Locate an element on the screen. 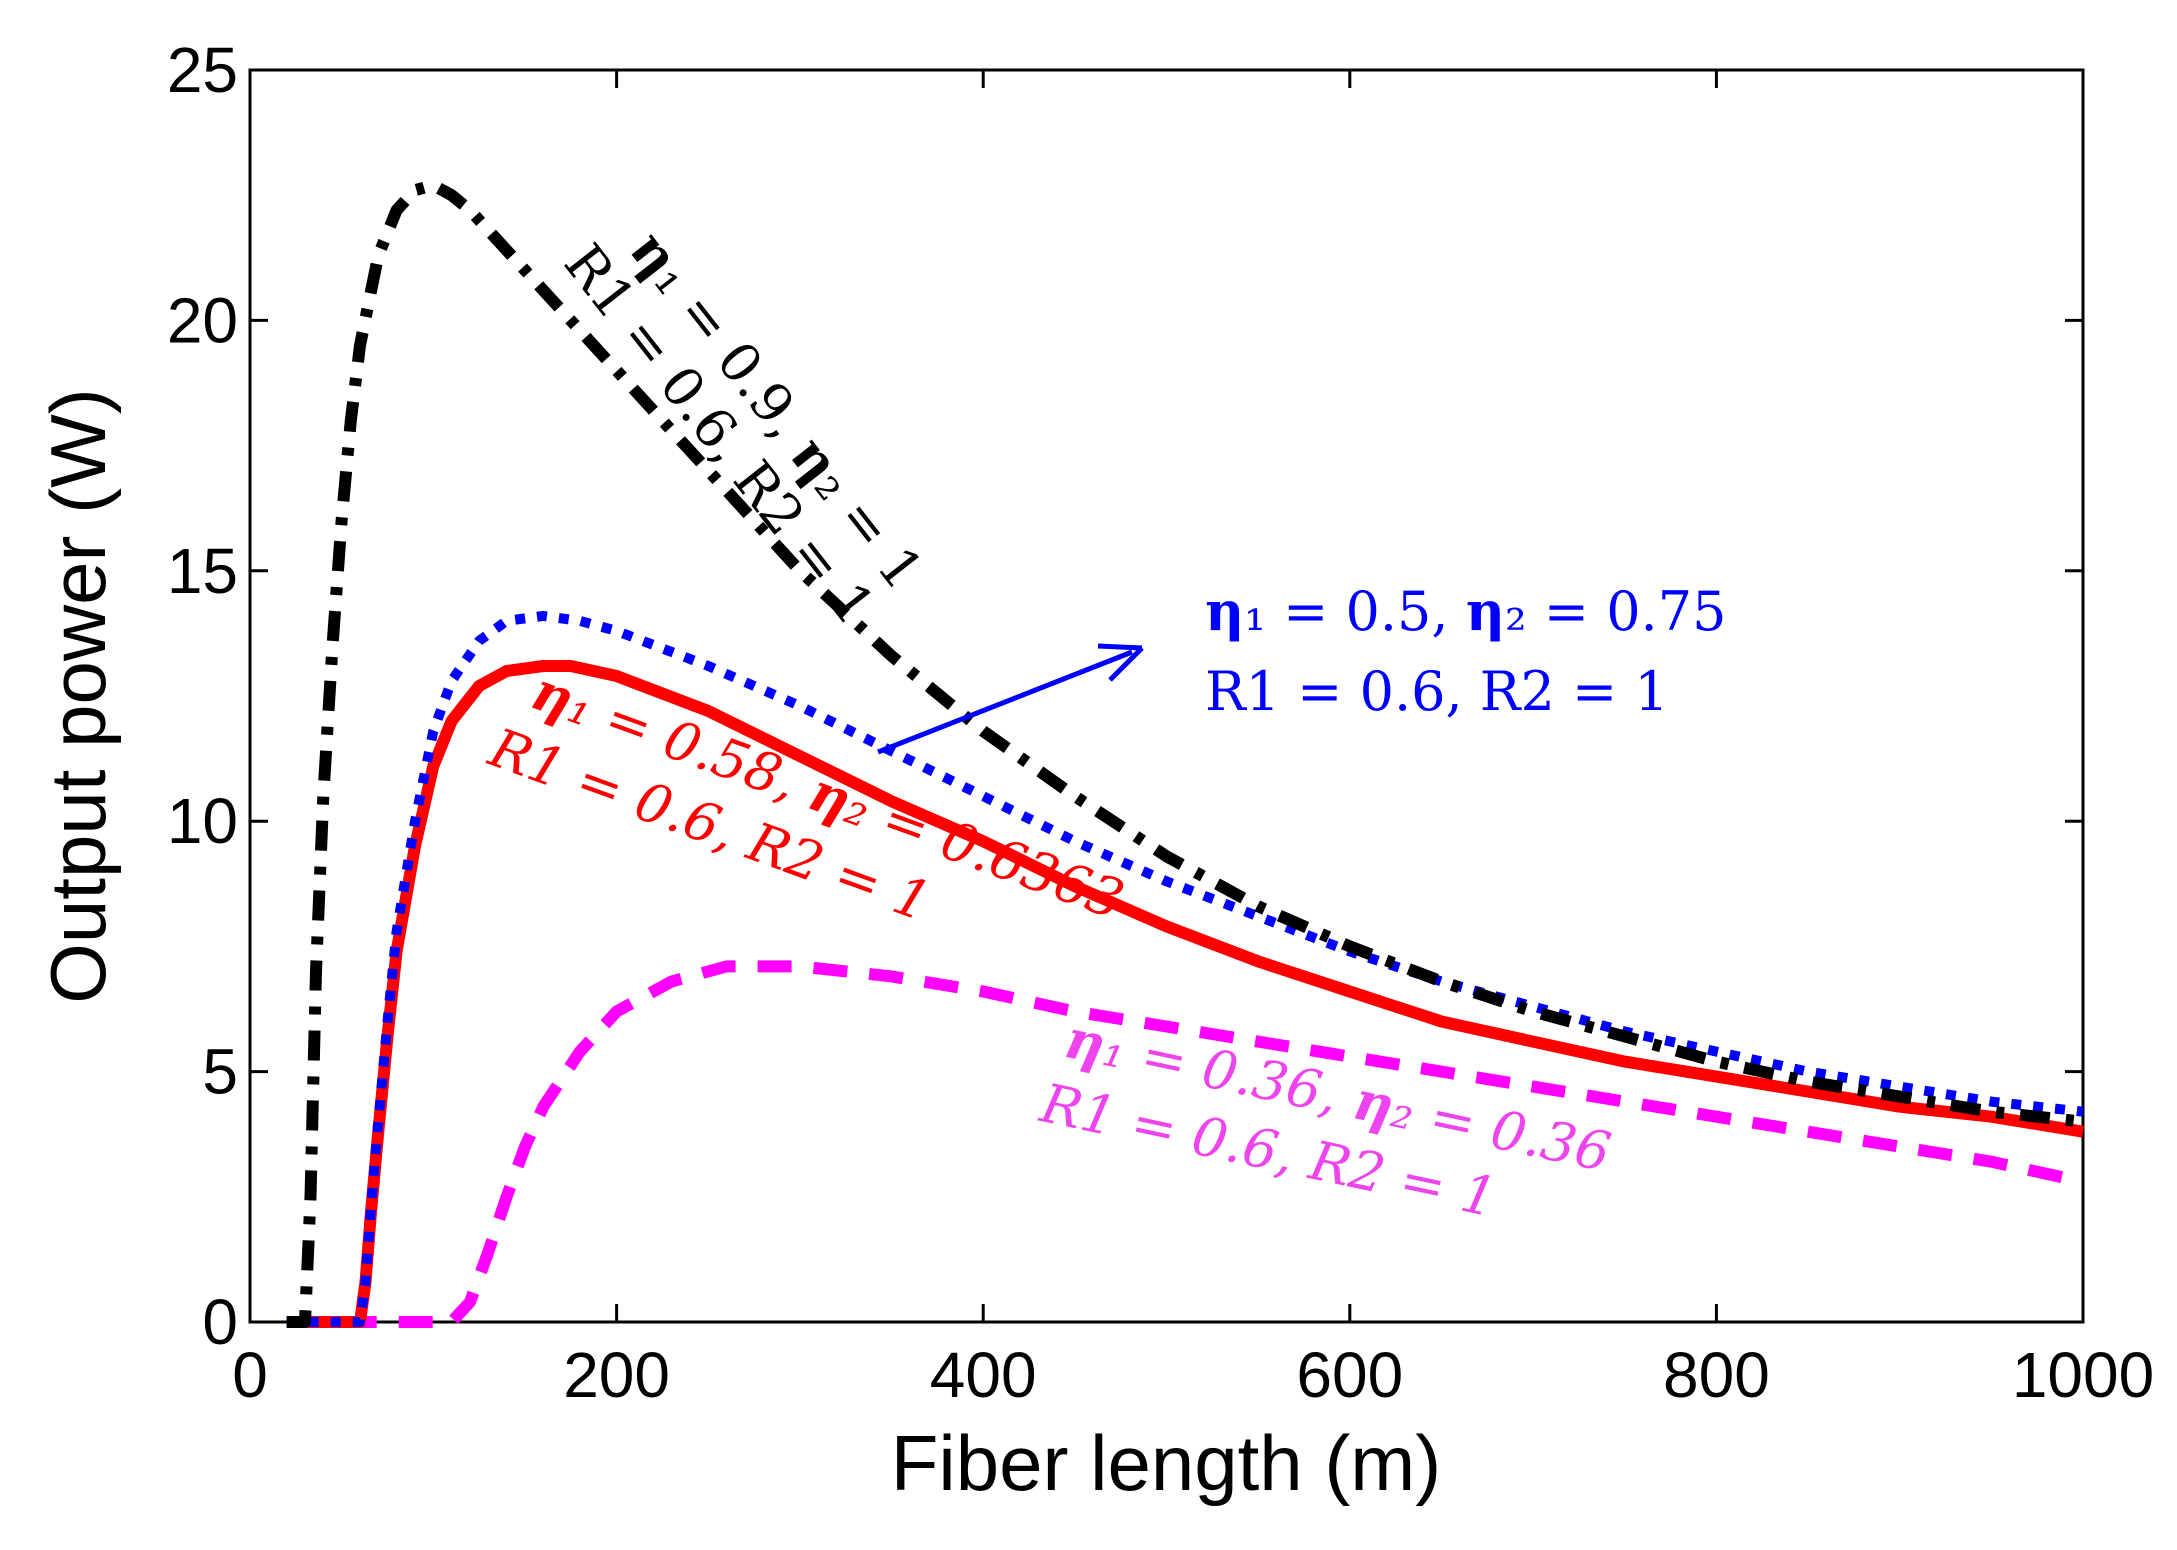  y-tick-label: 25 is located at coordinates (202, 70).